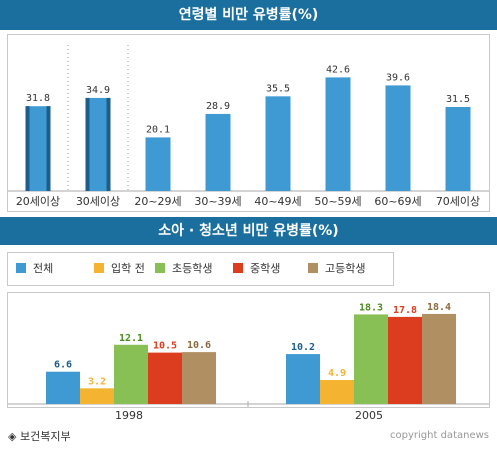 This screenshot has width=497, height=450. Describe the element at coordinates (345, 268) in the screenshot. I see `legend-label-5: 고등학생` at that location.